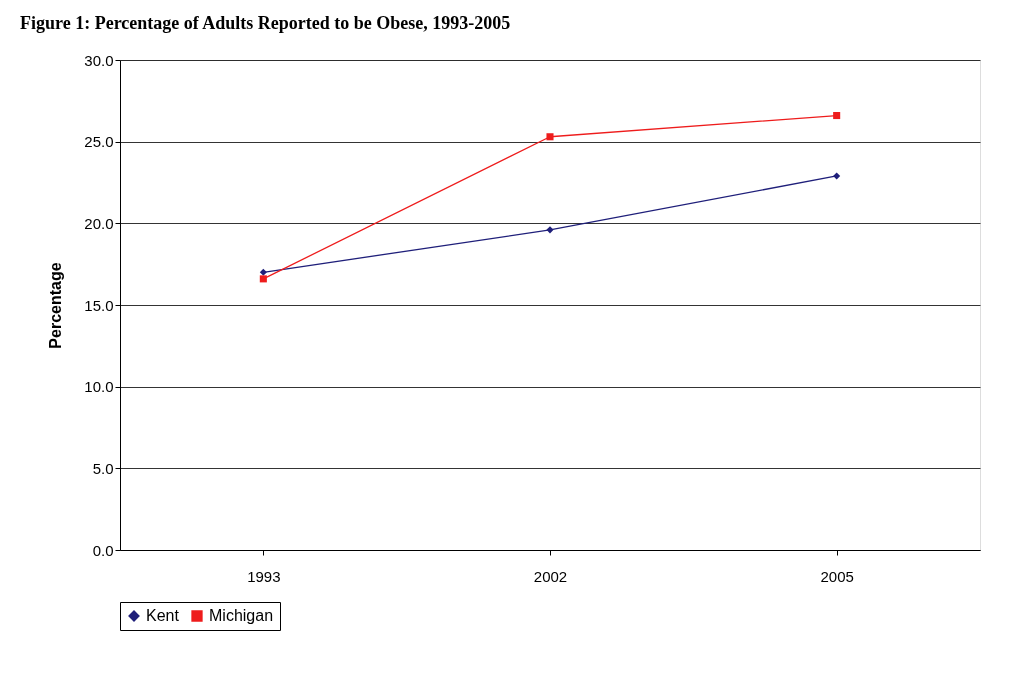 The image size is (1035, 692). What do you see at coordinates (56, 305) in the screenshot?
I see `y-axis-title: Percentage` at bounding box center [56, 305].